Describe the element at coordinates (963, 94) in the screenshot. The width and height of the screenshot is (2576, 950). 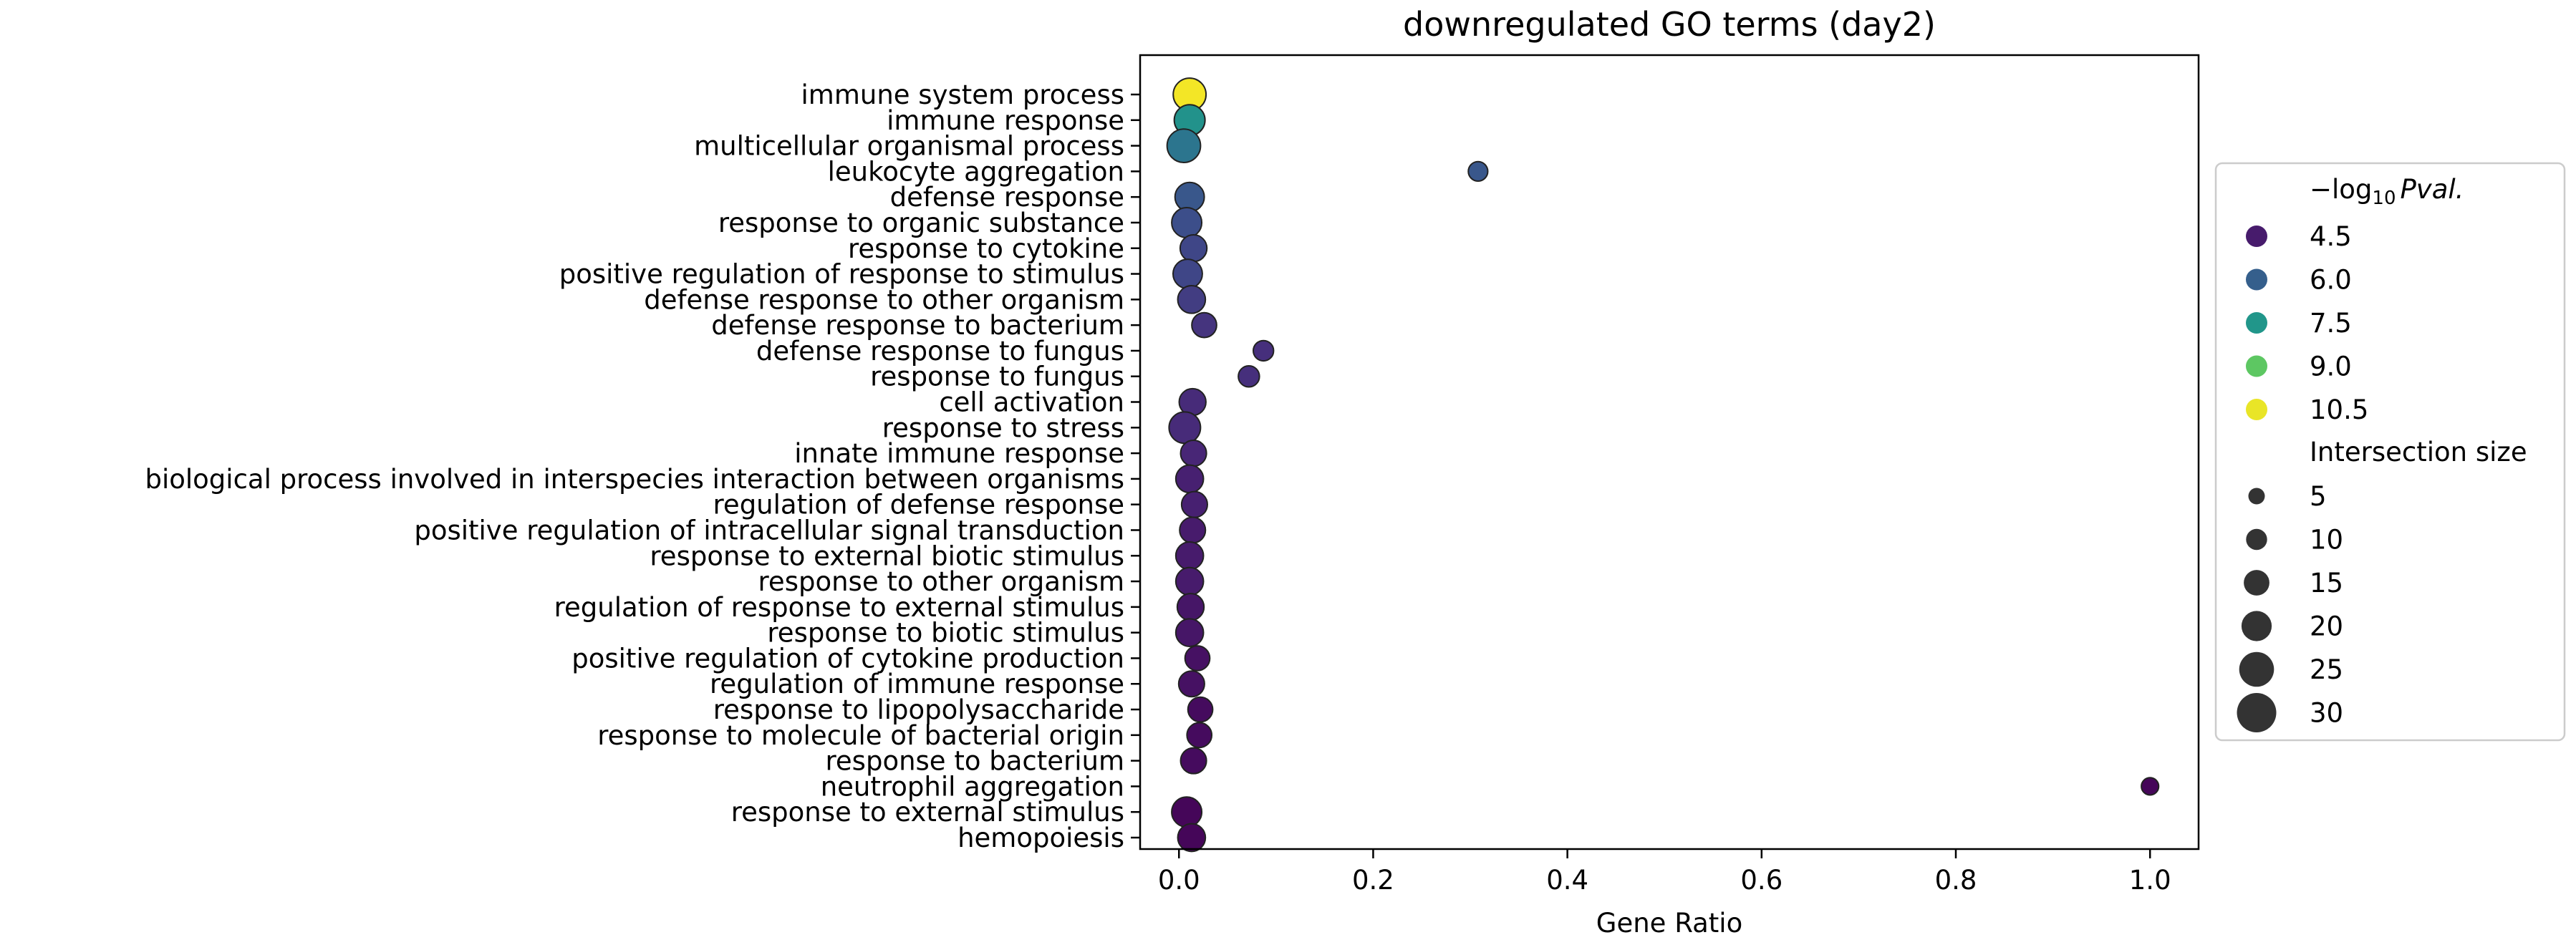
I see `category-label: immune system process` at that location.